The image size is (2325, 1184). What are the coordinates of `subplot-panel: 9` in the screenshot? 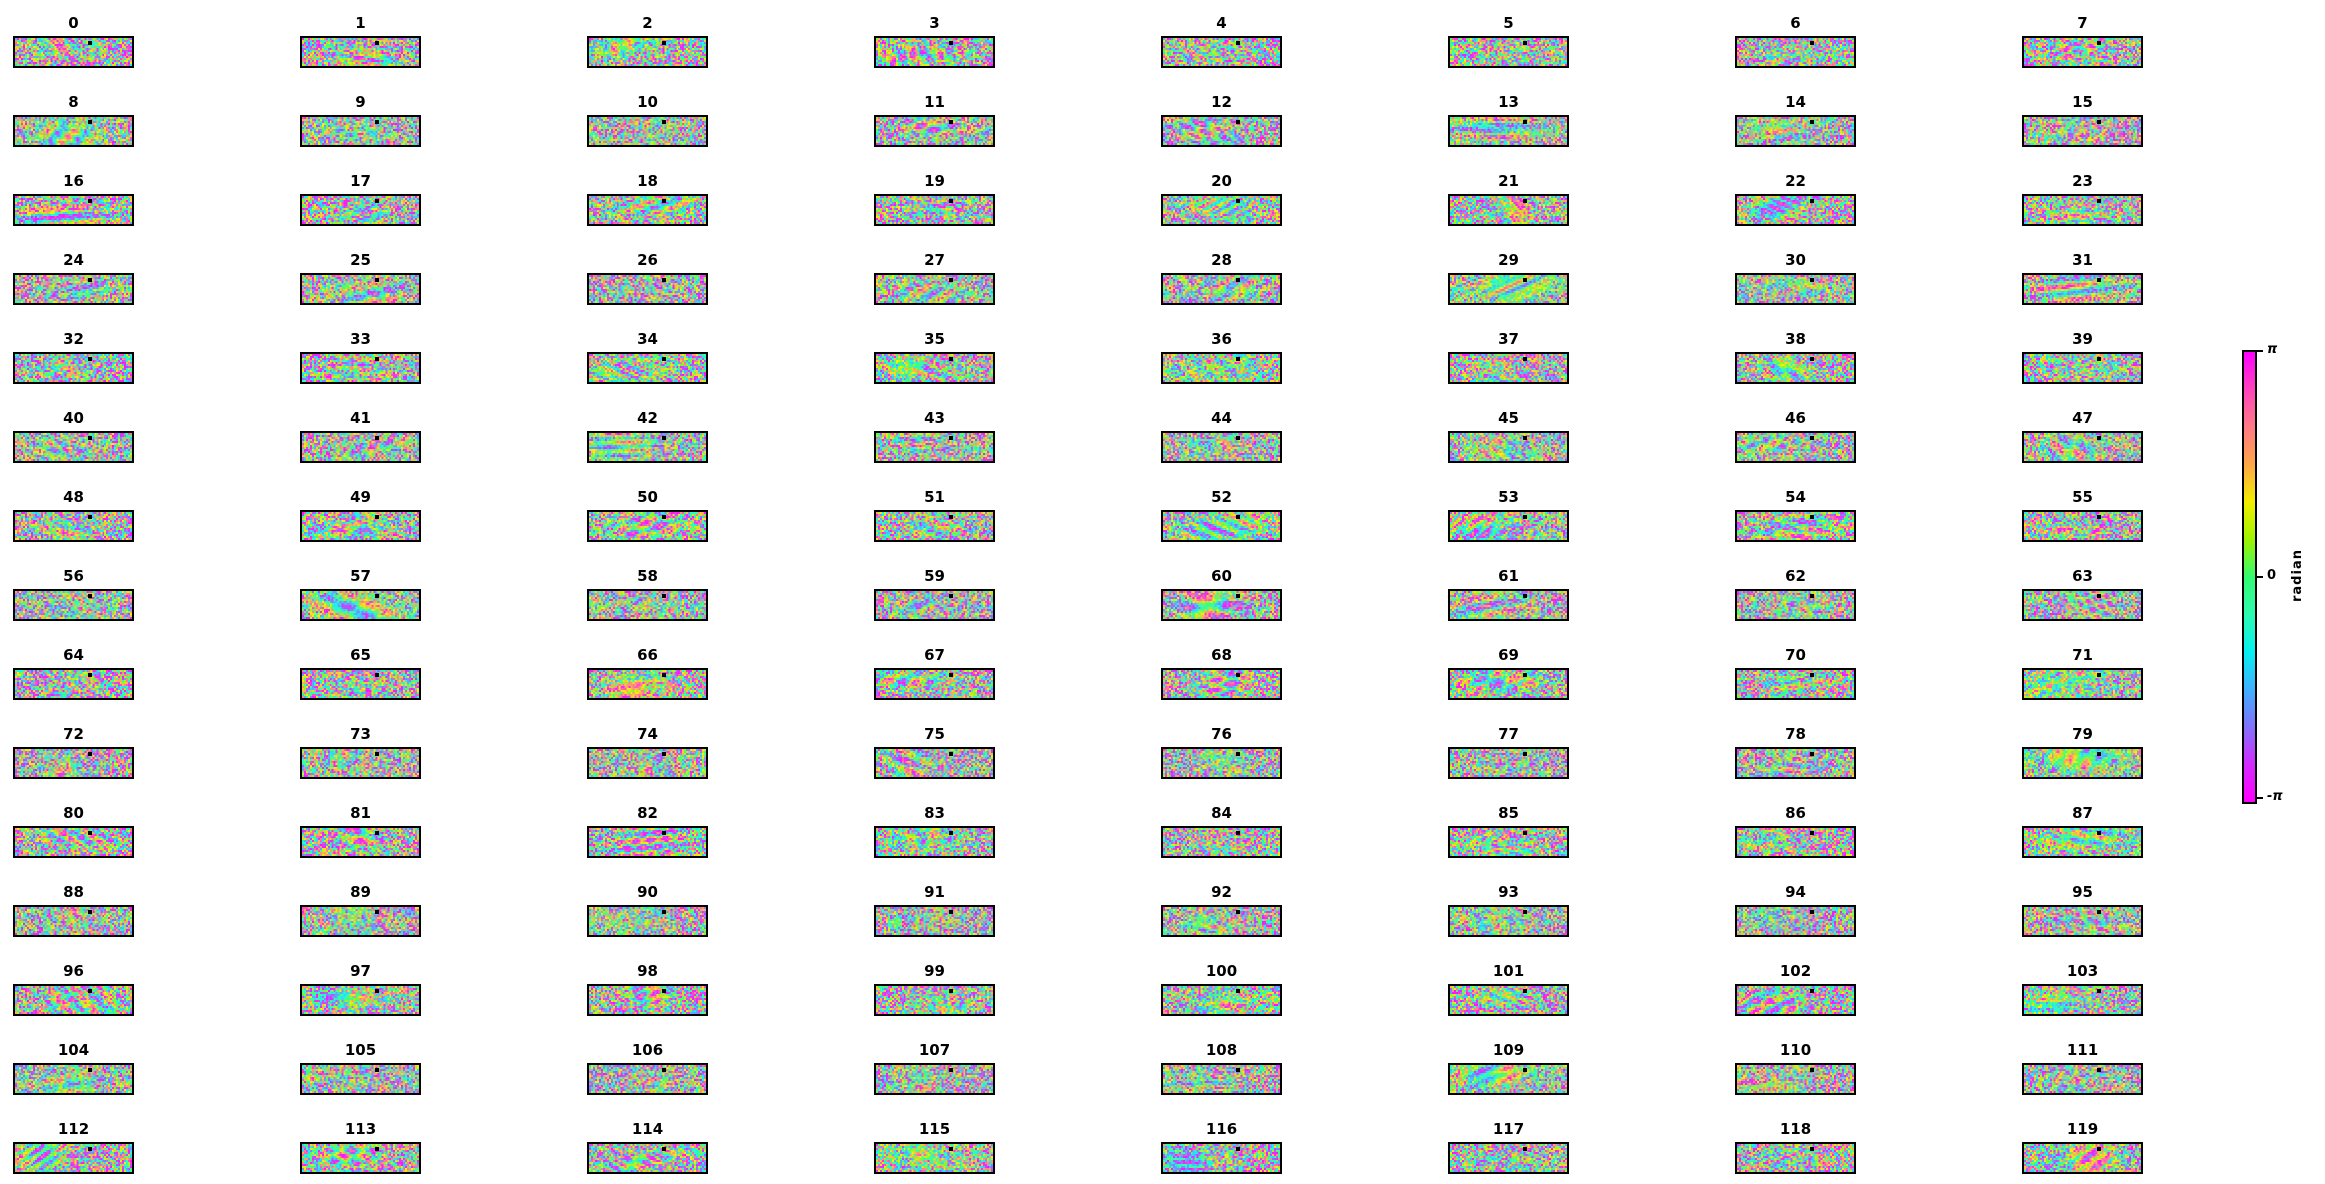 It's located at (360, 119).